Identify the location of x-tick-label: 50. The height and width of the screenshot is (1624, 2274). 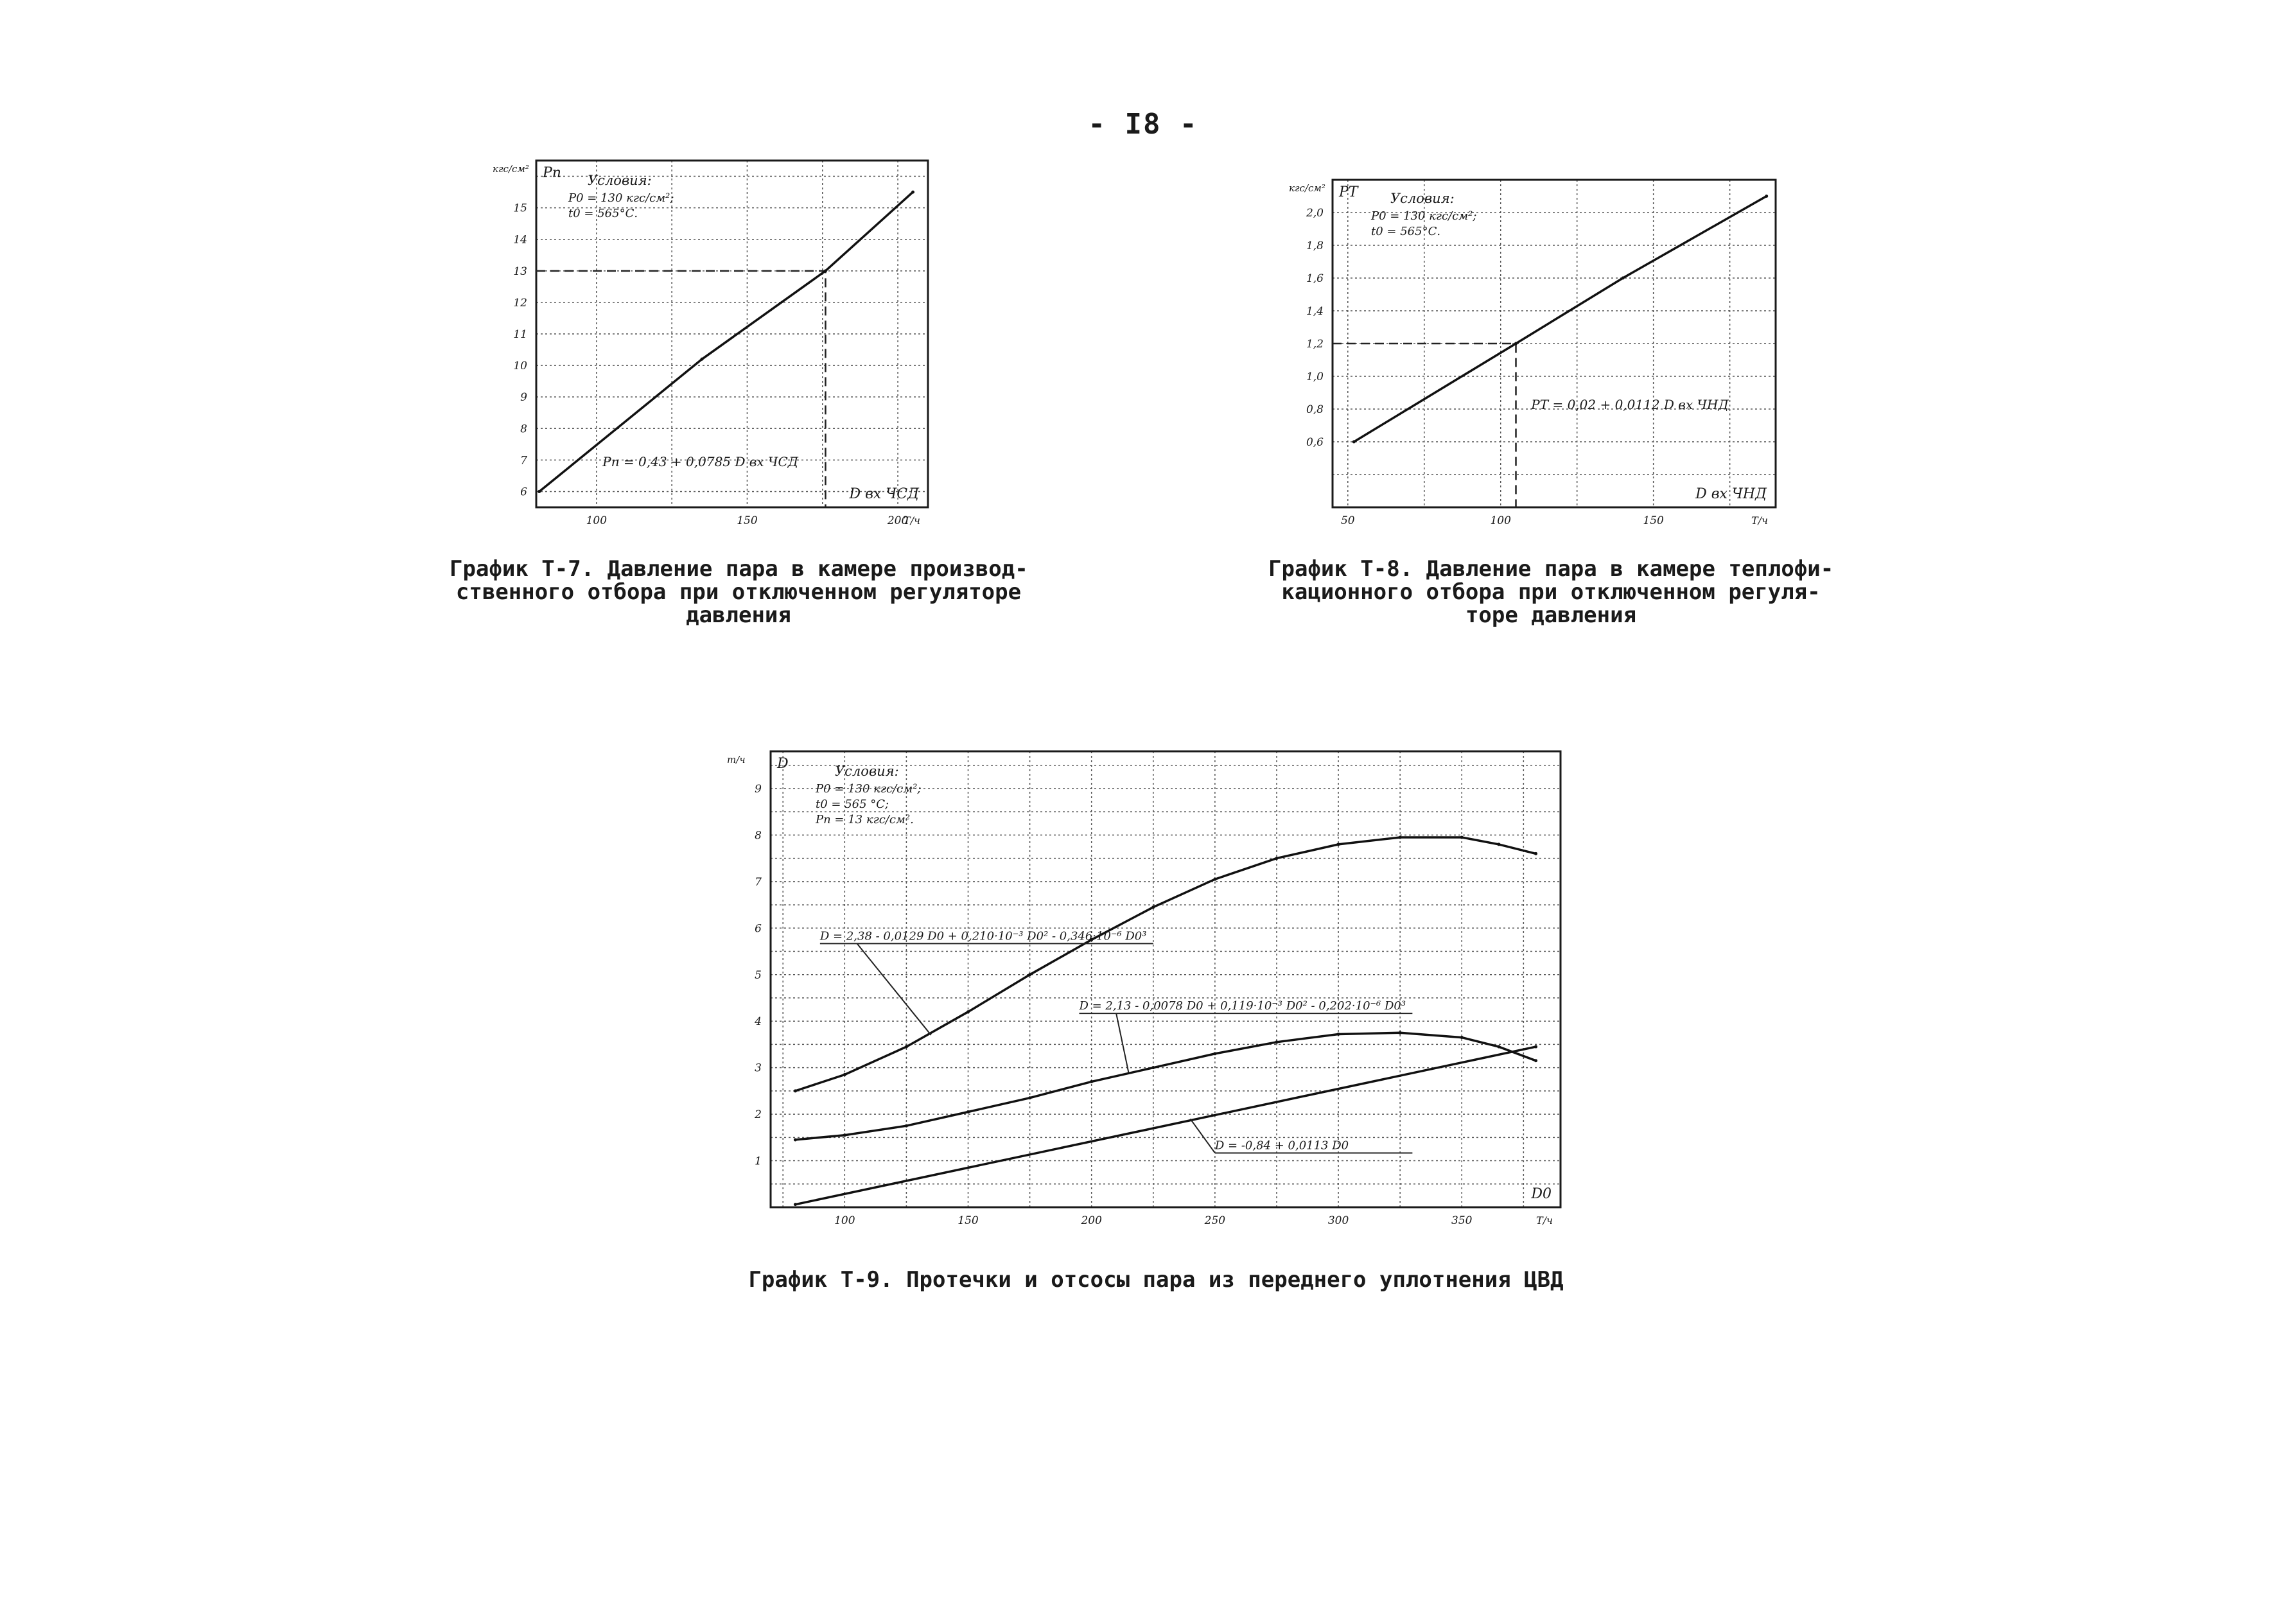
(1348, 520).